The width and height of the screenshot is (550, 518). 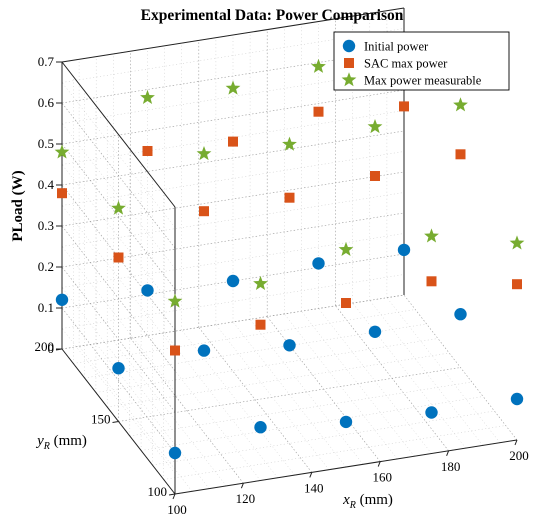 I want to click on x-axis-label: xR (mm), so click(x=367, y=501).